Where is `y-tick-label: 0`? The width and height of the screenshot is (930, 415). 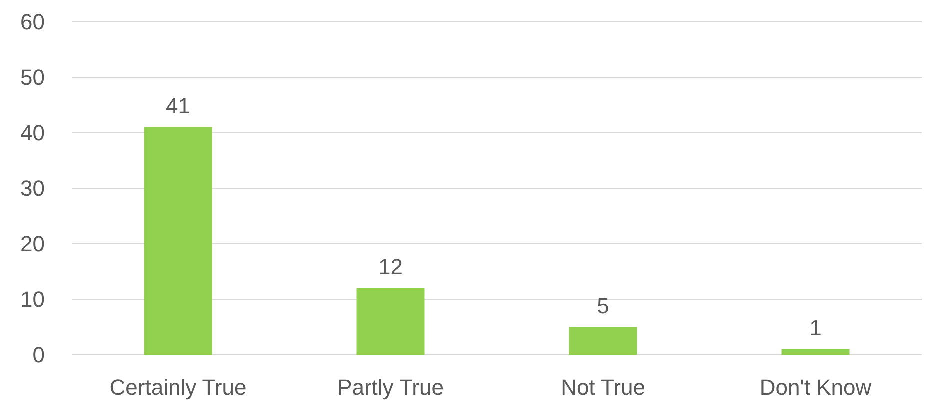
y-tick-label: 0 is located at coordinates (38, 355).